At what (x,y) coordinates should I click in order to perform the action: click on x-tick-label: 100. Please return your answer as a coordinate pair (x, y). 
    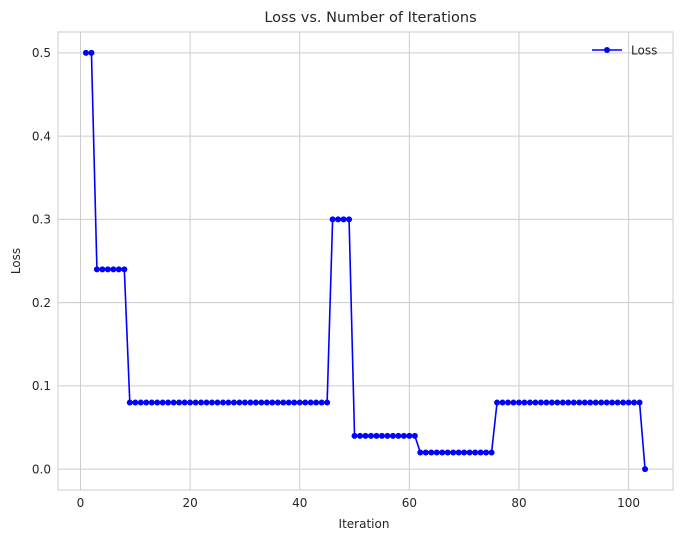
    Looking at the image, I should click on (628, 503).